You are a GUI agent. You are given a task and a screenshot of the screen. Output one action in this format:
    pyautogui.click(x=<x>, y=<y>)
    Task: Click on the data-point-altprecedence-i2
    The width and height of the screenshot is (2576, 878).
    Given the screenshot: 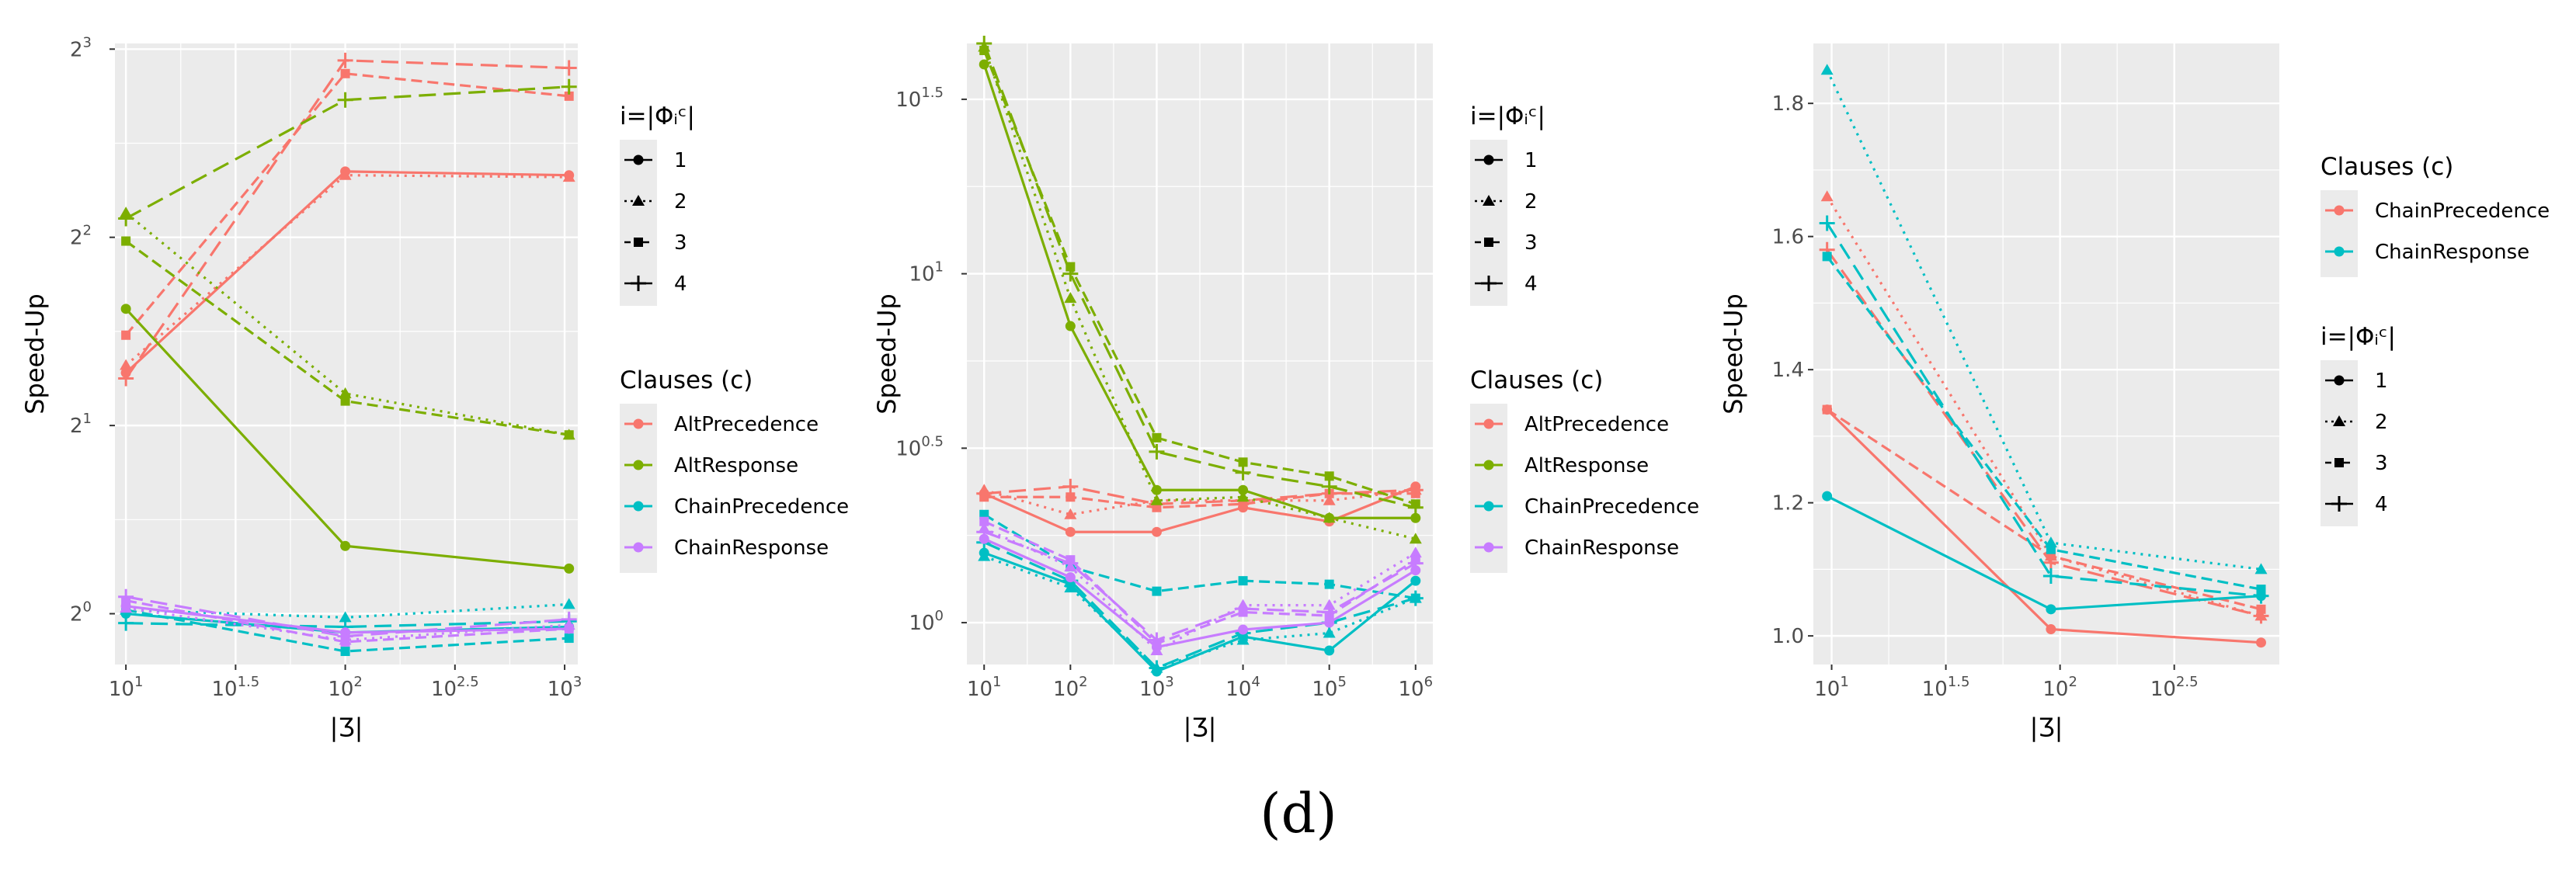 What is the action you would take?
    pyautogui.click(x=1070, y=513)
    